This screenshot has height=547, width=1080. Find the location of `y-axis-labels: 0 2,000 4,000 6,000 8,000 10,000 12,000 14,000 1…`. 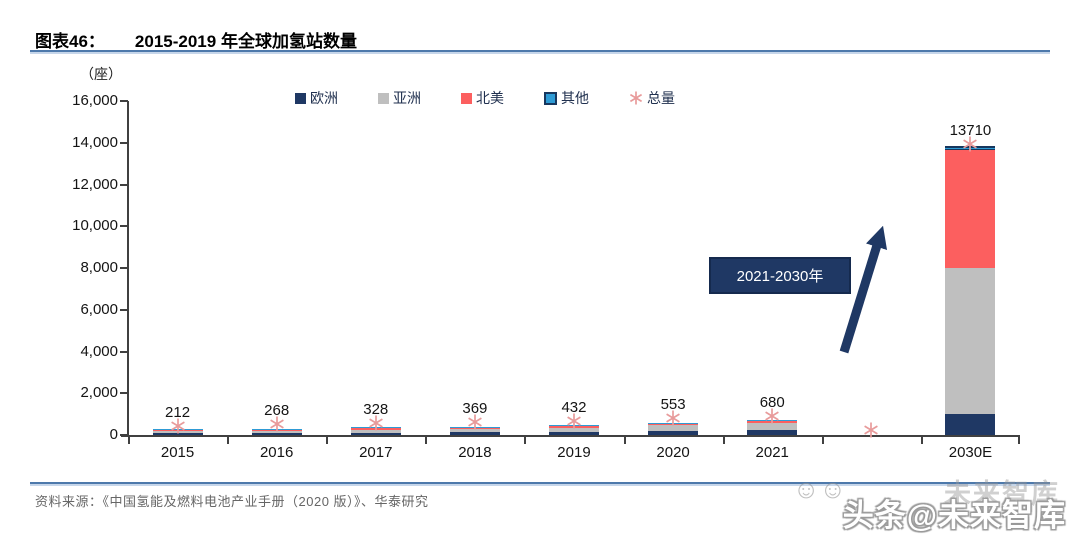

y-axis-labels: 0 2,000 4,000 6,000 8,000 10,000 12,000 14,000 1… is located at coordinates (73, 267).